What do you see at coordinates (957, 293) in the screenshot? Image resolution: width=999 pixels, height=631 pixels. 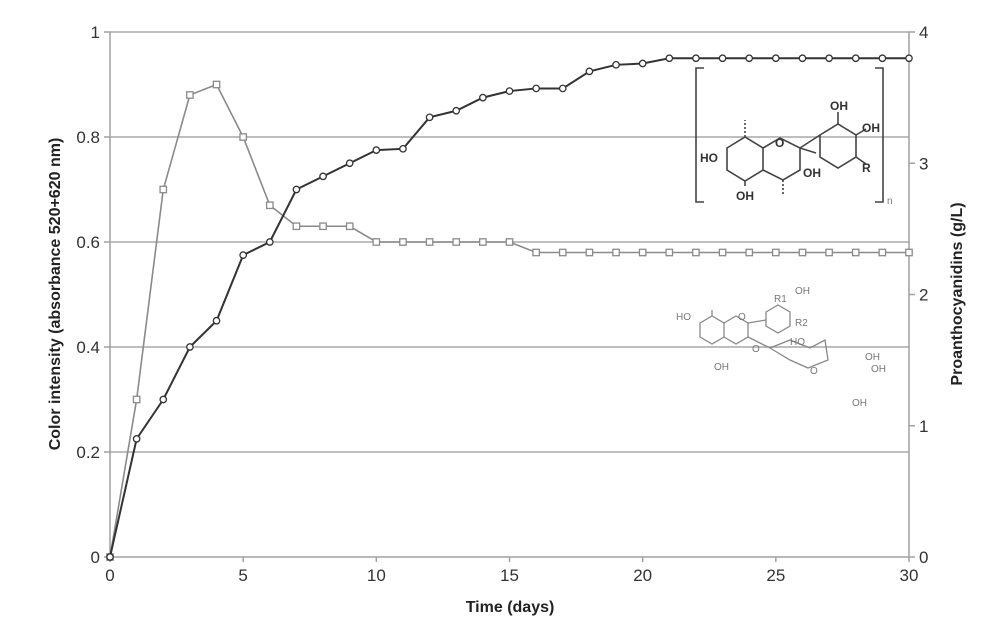 I see `y2-axis-title: Proanthocyanidins (g/L)` at bounding box center [957, 293].